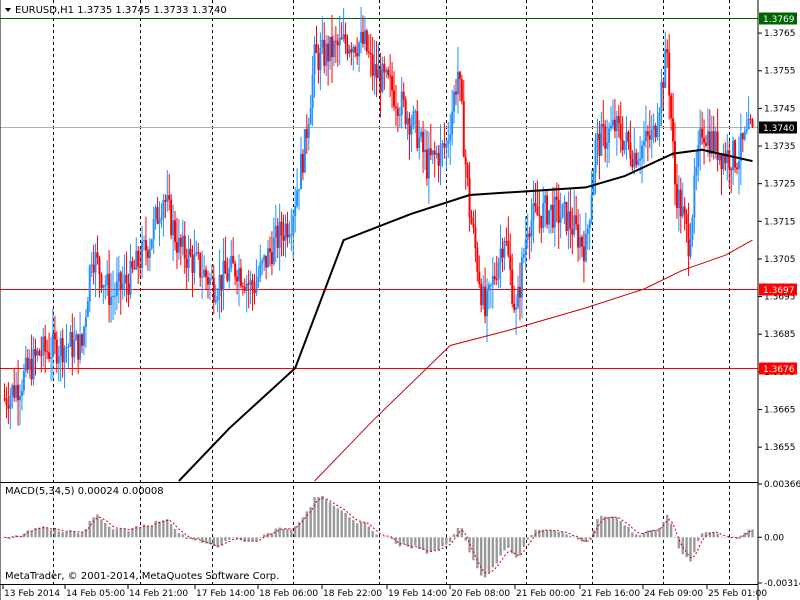 This screenshot has width=800, height=600. I want to click on y-tick-label: 1.3735, so click(780, 147).